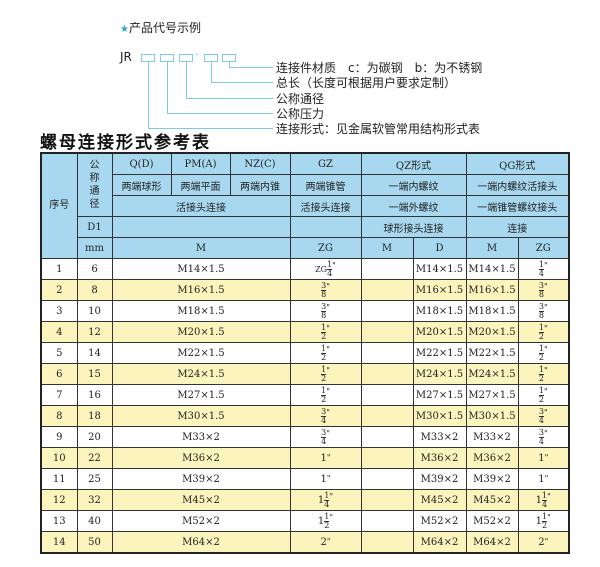 The height and width of the screenshot is (567, 600). Describe the element at coordinates (201, 395) in the screenshot. I see `thread-m: M27×1.5` at that location.